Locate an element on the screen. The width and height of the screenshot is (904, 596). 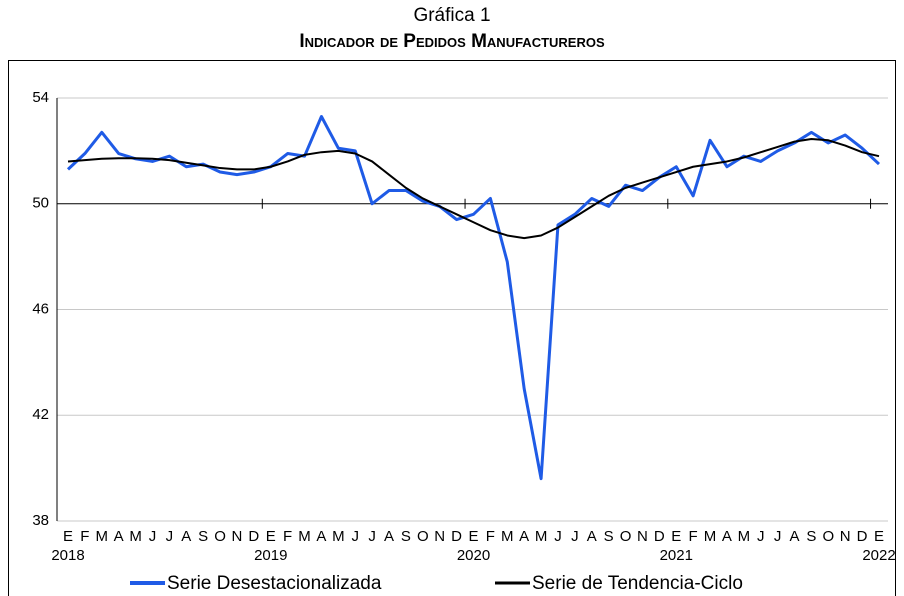
y-tick-label: 38 is located at coordinates (40, 520).